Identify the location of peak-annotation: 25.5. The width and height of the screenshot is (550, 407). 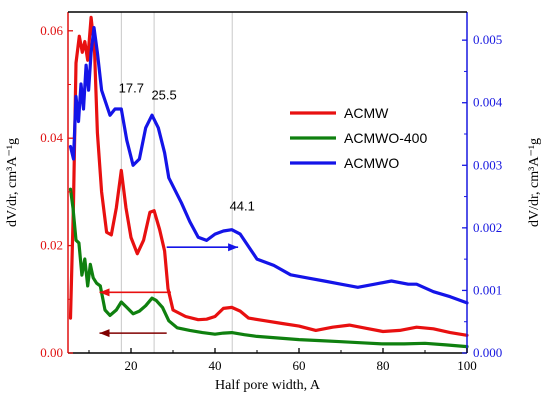
(163, 95).